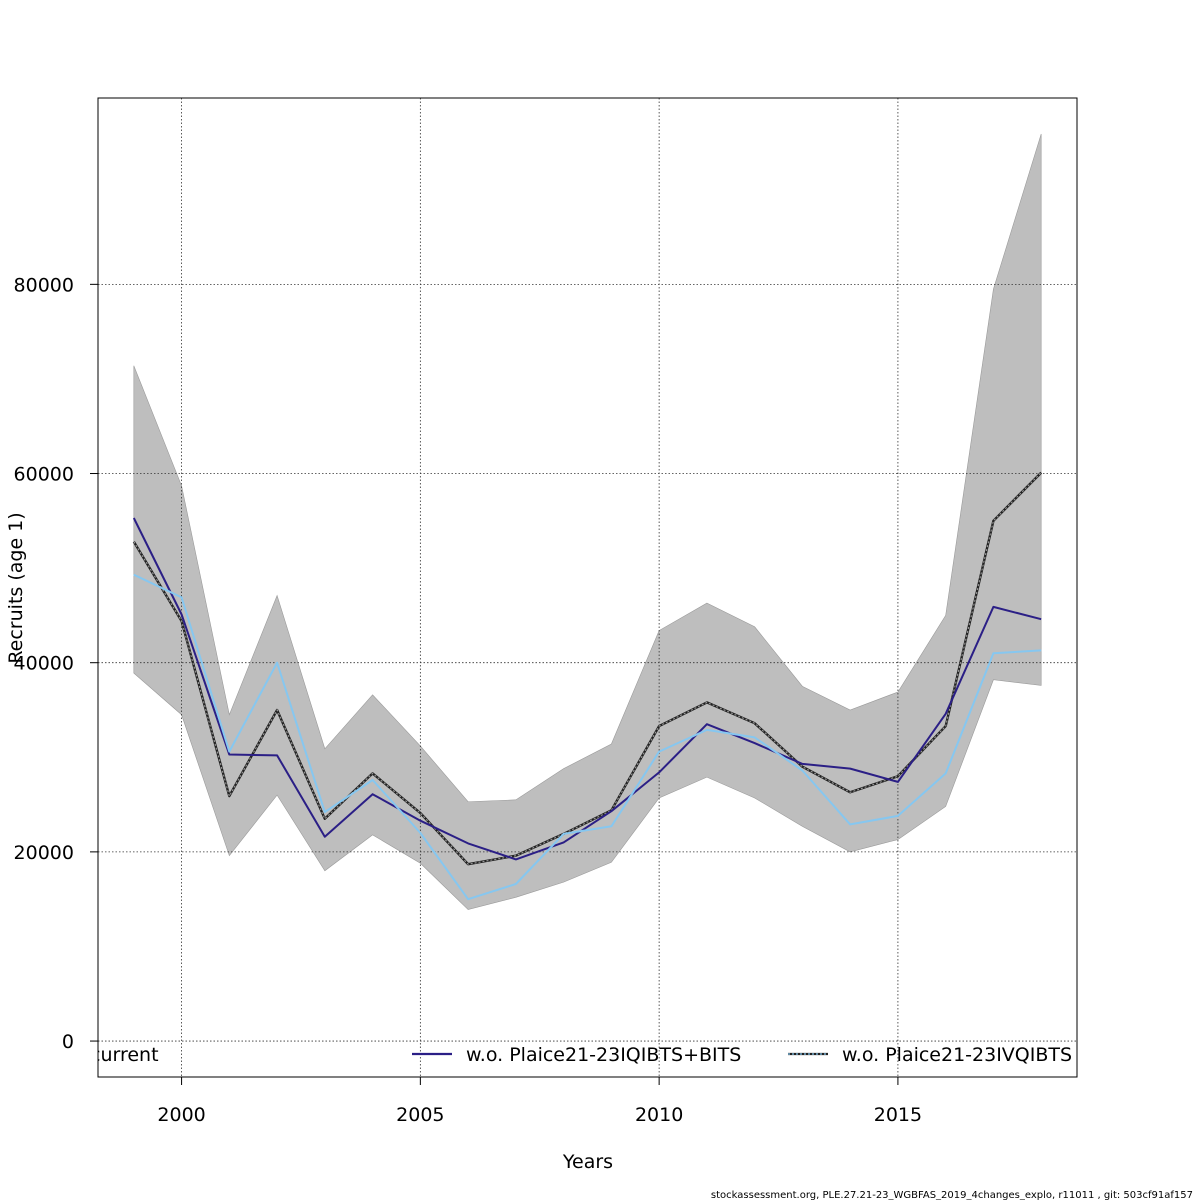  Describe the element at coordinates (181, 1115) in the screenshot. I see `x-tick-label: 2000` at that location.